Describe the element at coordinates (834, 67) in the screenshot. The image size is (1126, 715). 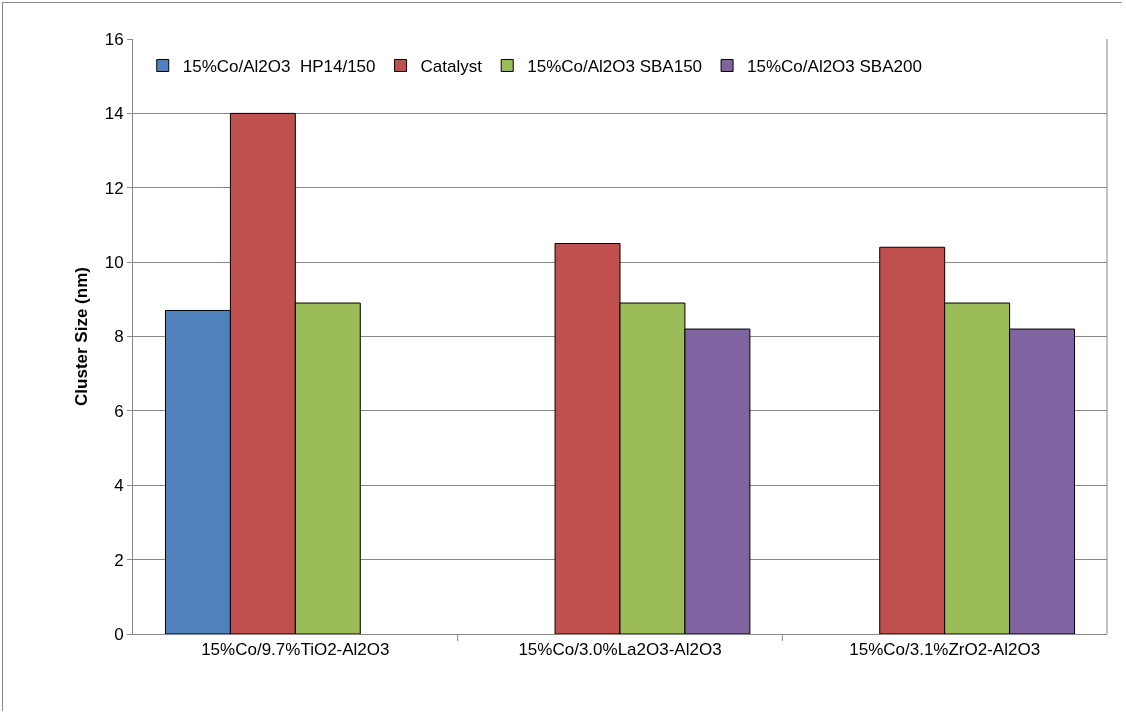
I see `legend-label: 15%Co/Al2O3 SBA200` at that location.